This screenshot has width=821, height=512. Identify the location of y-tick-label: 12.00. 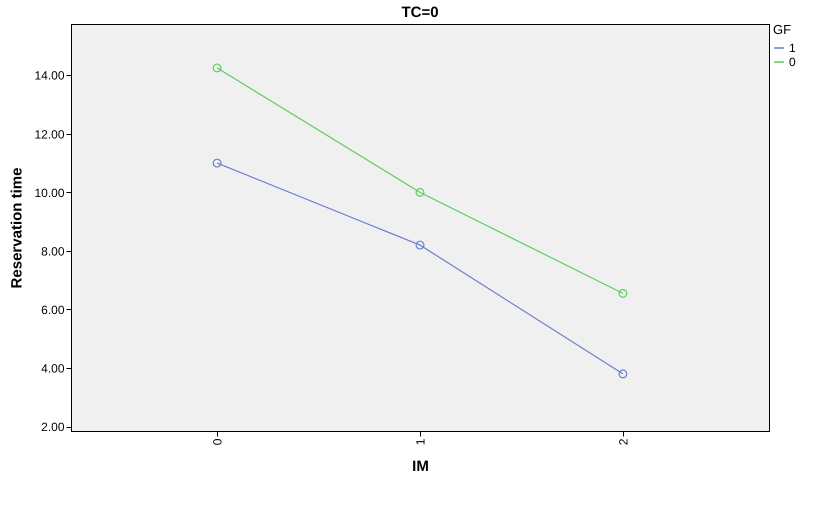
(49, 134).